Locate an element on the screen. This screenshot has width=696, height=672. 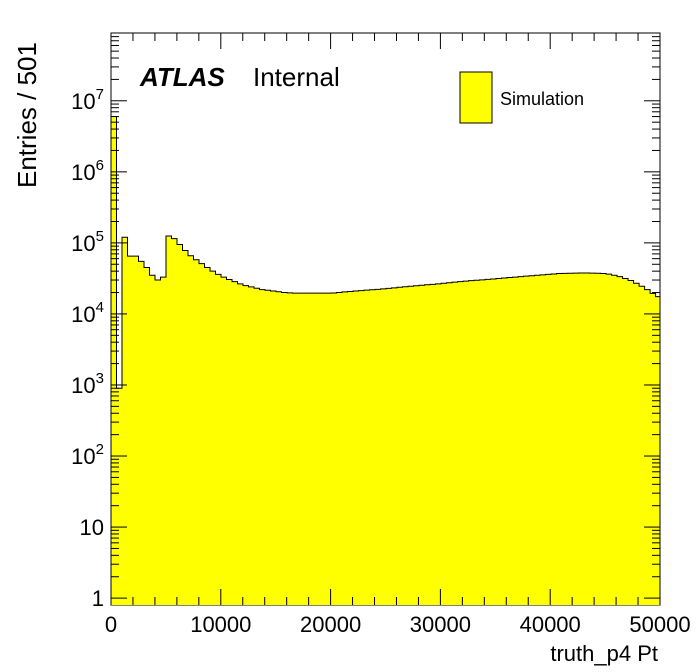
x-tick-label: 40000 is located at coordinates (550, 624).